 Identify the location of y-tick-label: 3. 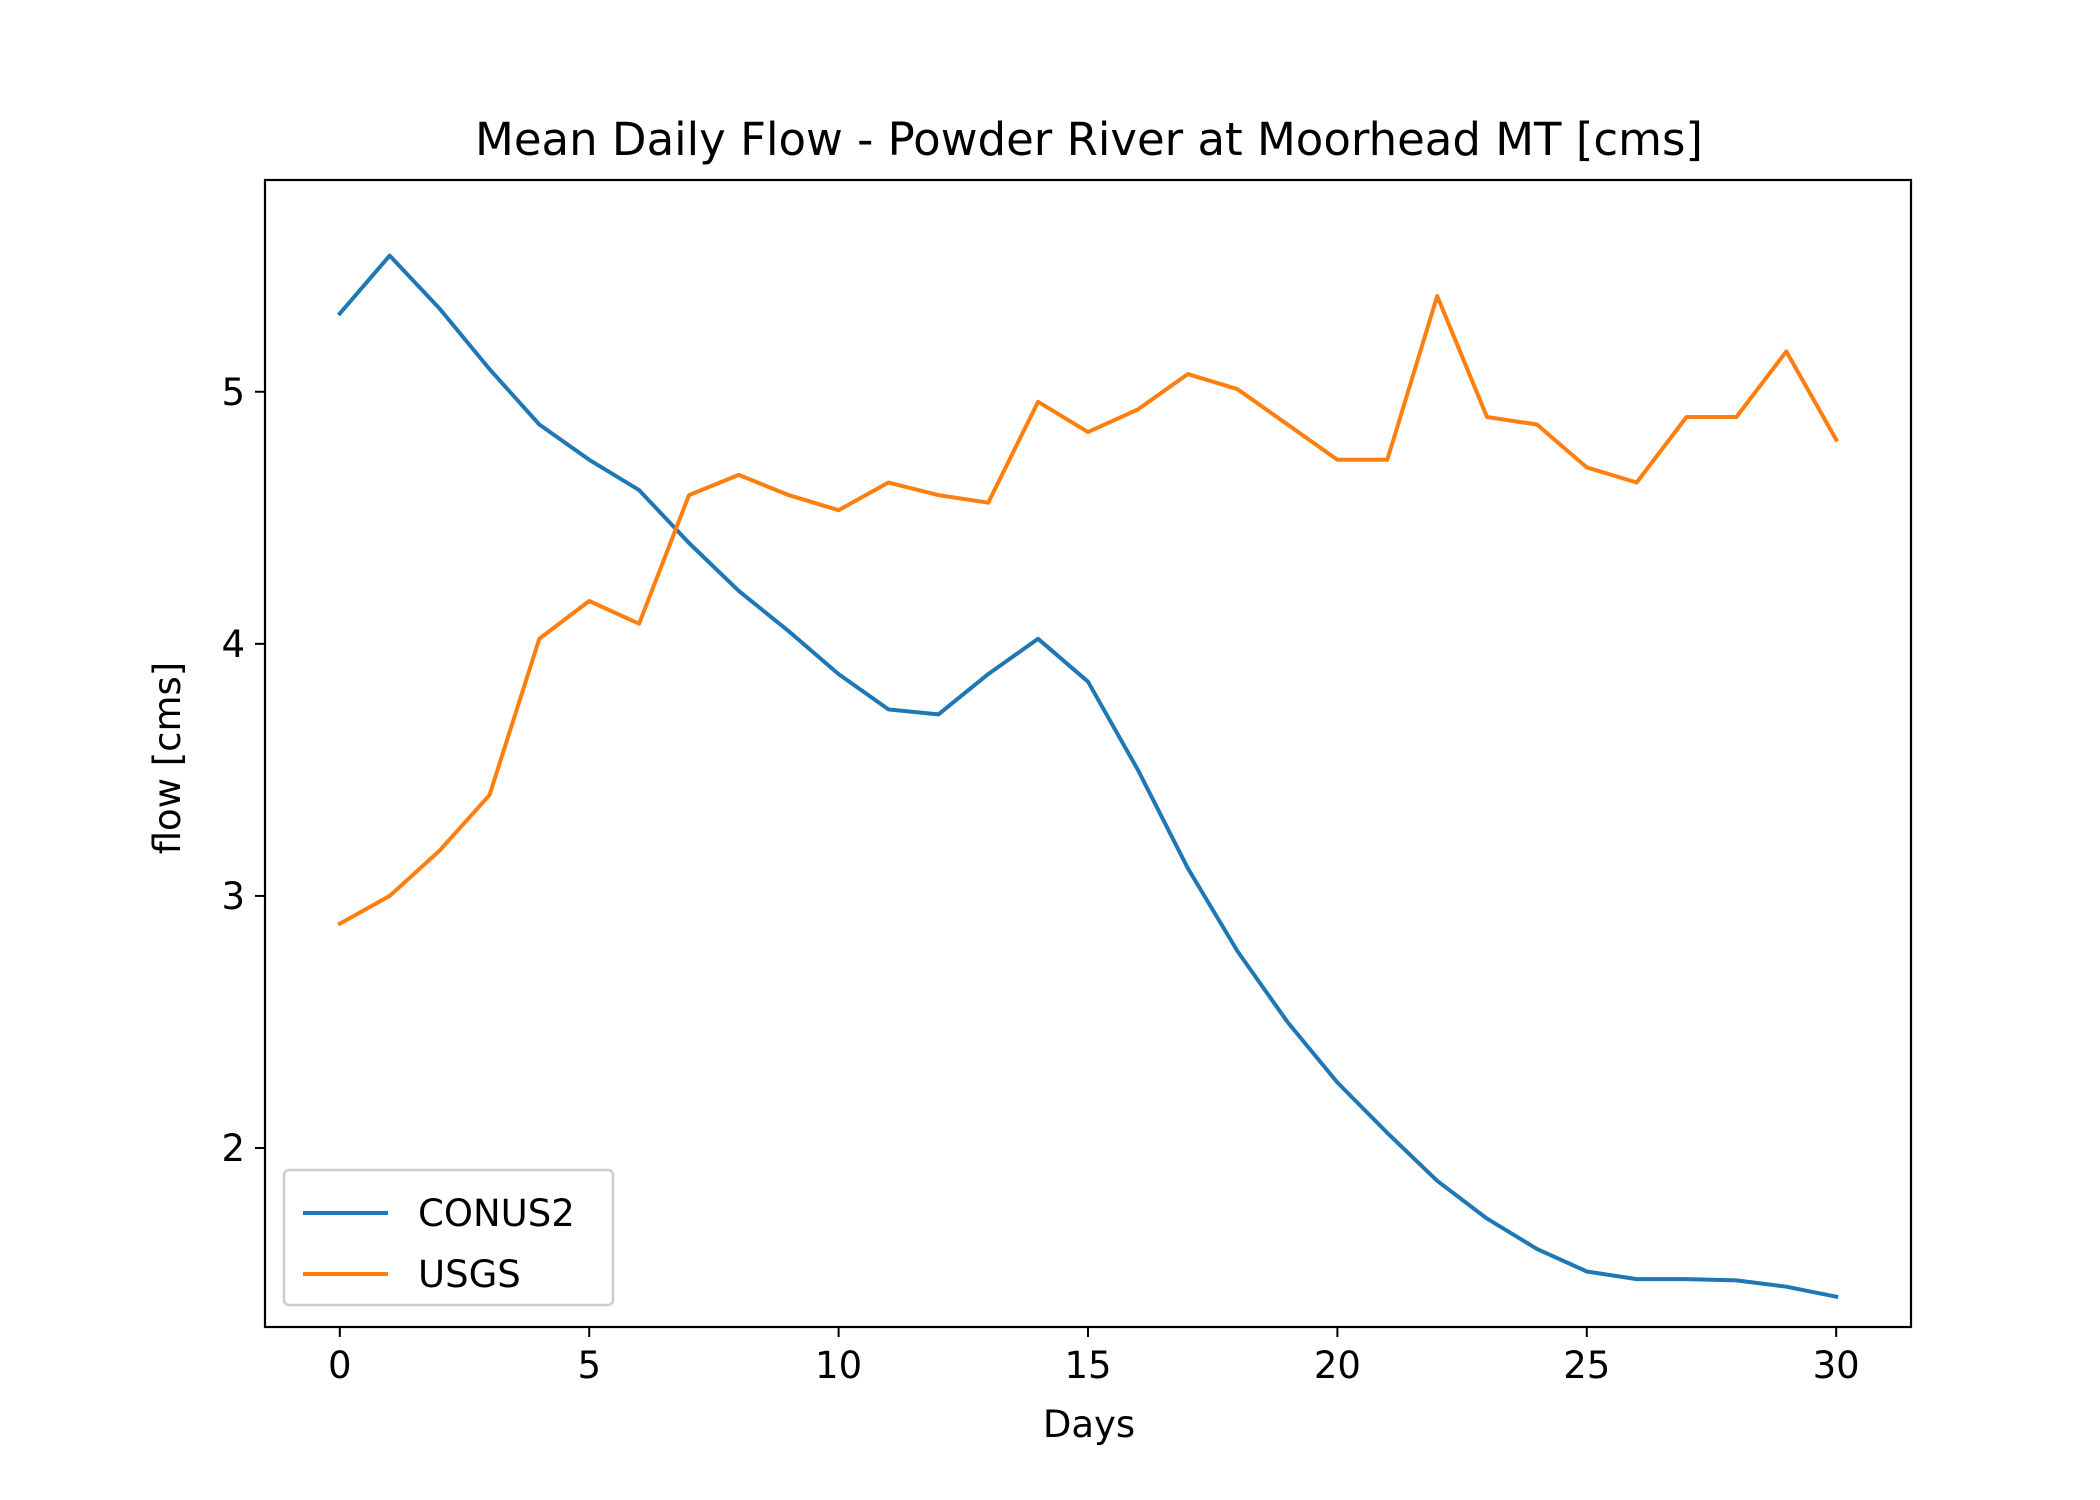
(233, 896).